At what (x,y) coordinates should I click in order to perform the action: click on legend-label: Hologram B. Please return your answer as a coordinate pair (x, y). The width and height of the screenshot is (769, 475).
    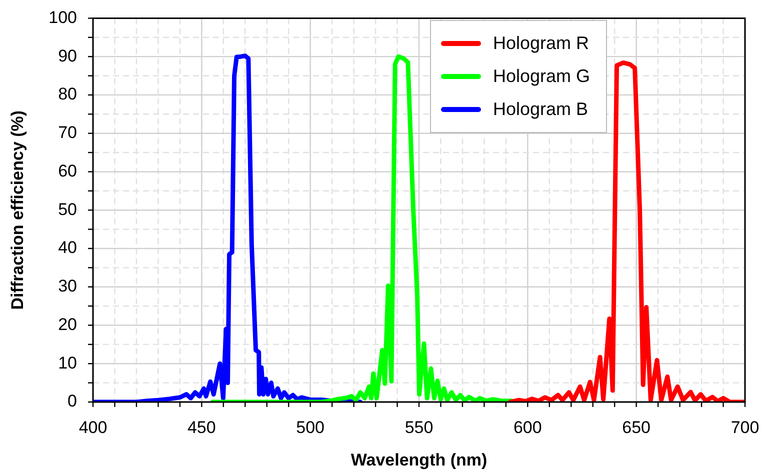
    Looking at the image, I should click on (540, 109).